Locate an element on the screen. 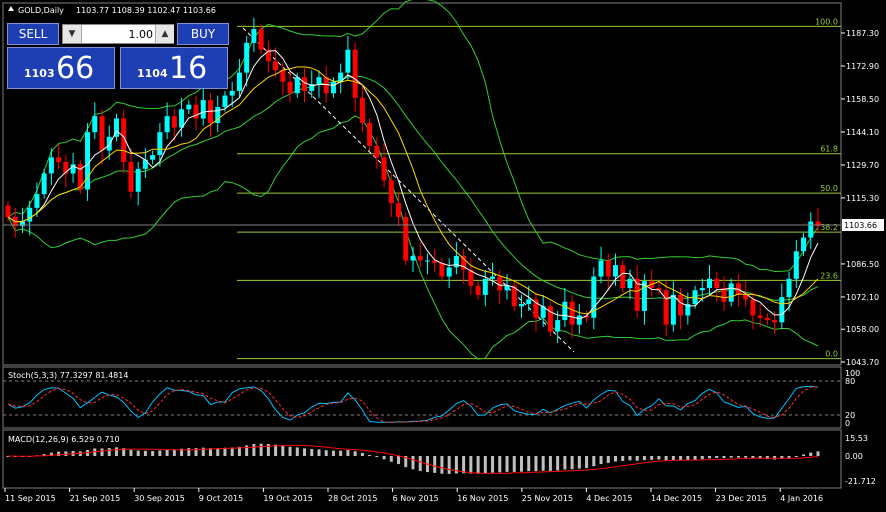 This screenshot has height=512, width=886. price-label: 1187.30 is located at coordinates (862, 33).